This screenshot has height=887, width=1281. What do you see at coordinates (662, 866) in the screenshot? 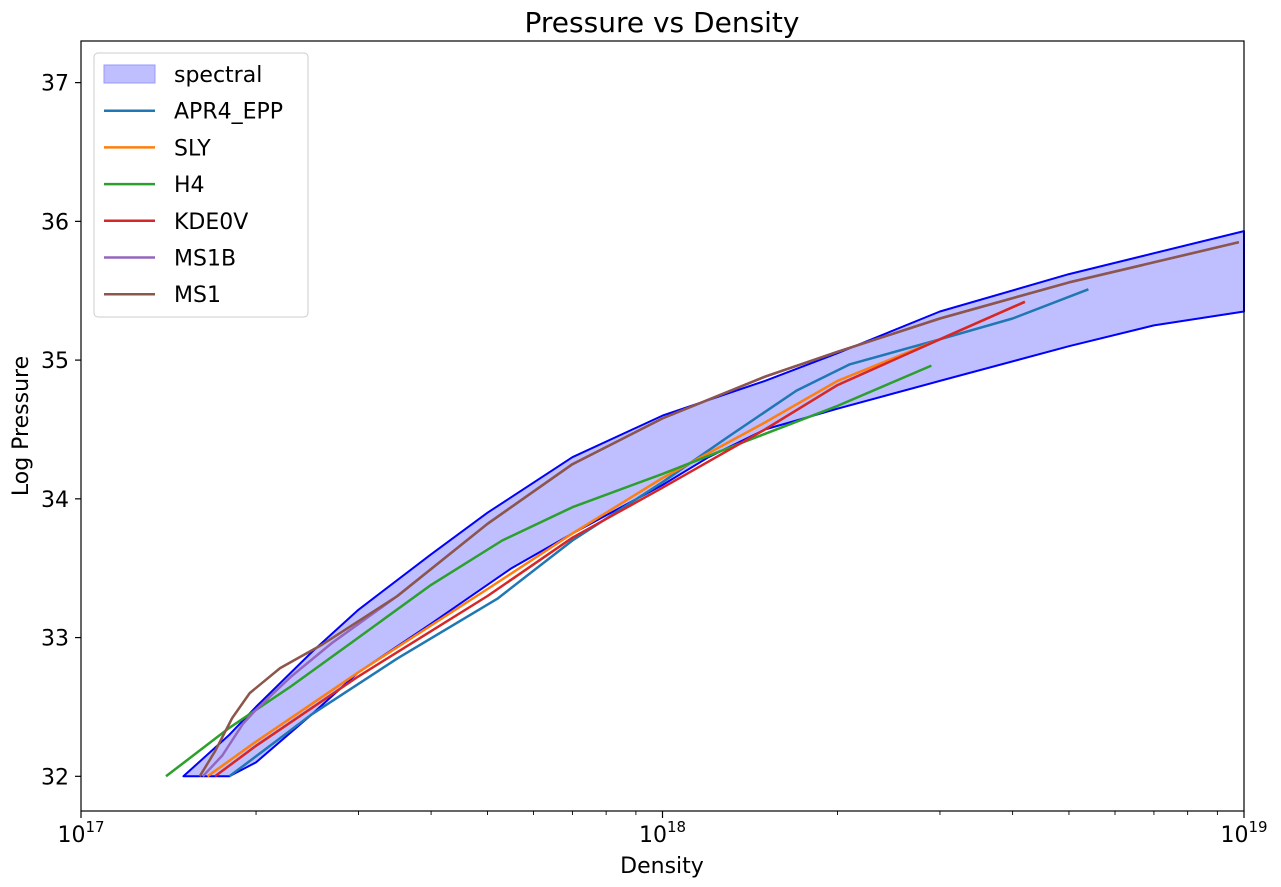
I see `x-axis-label: Density` at bounding box center [662, 866].